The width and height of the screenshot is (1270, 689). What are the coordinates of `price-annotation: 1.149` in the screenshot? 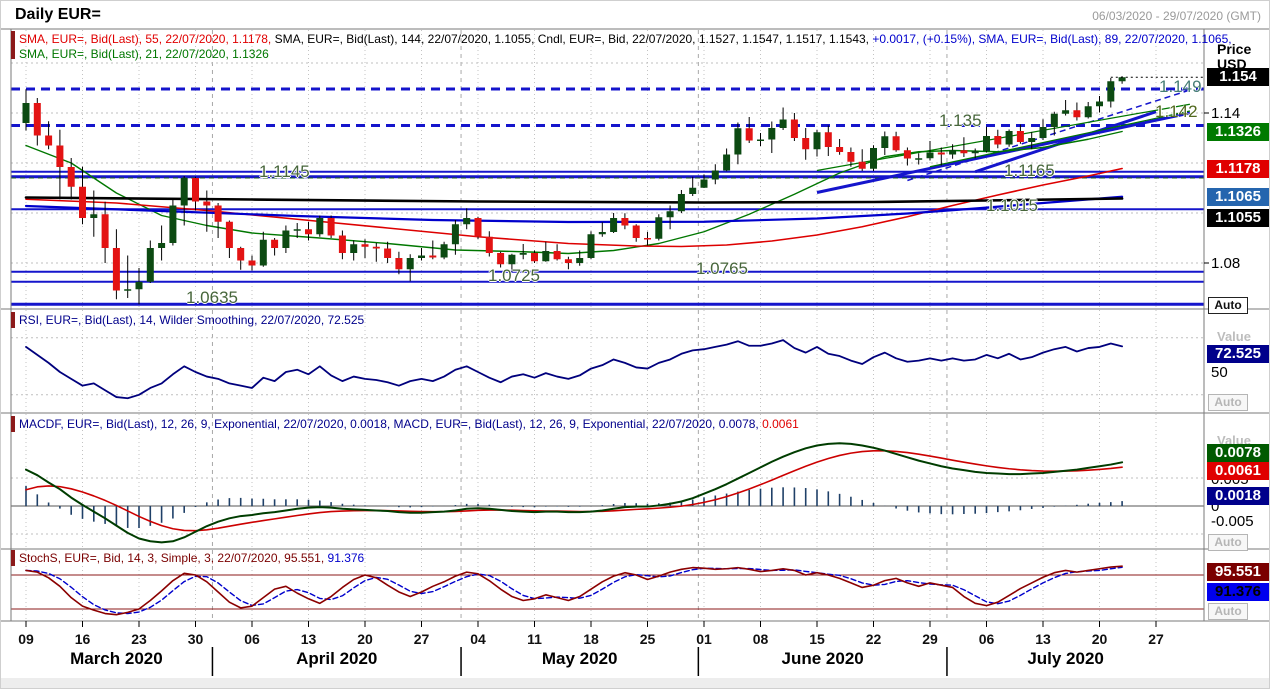 It's located at (1180, 86).